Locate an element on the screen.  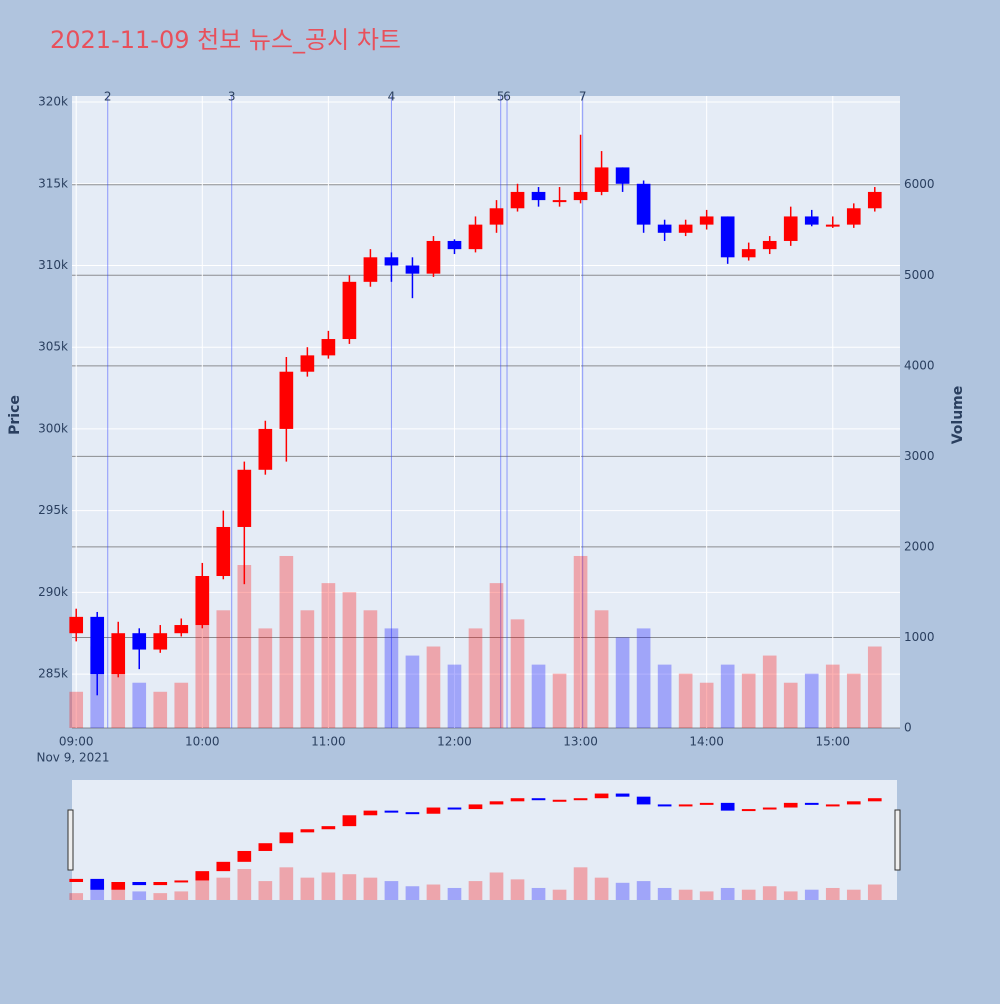
y-tick-label: 285k is located at coordinates (53, 674).